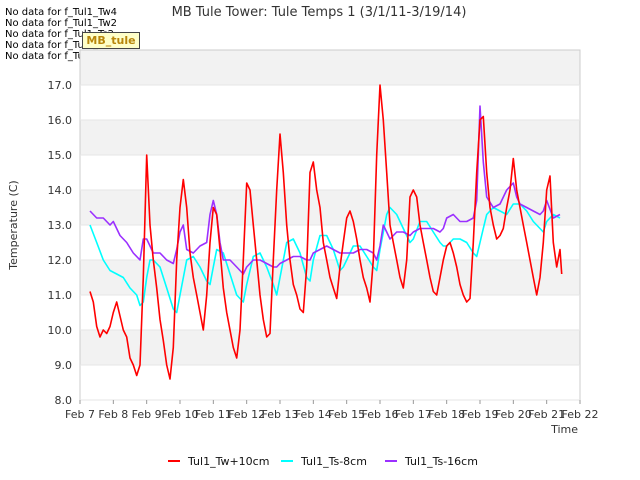 The height and width of the screenshot is (480, 640). Describe the element at coordinates (346, 414) in the screenshot. I see `x-tick-label: Feb 15` at that location.